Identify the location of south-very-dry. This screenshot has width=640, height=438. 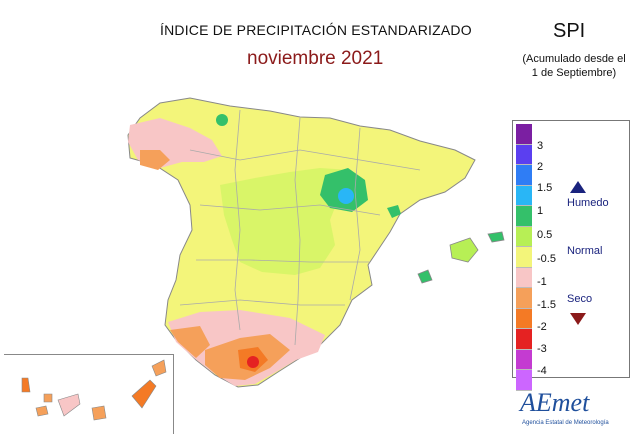
(190, 342).